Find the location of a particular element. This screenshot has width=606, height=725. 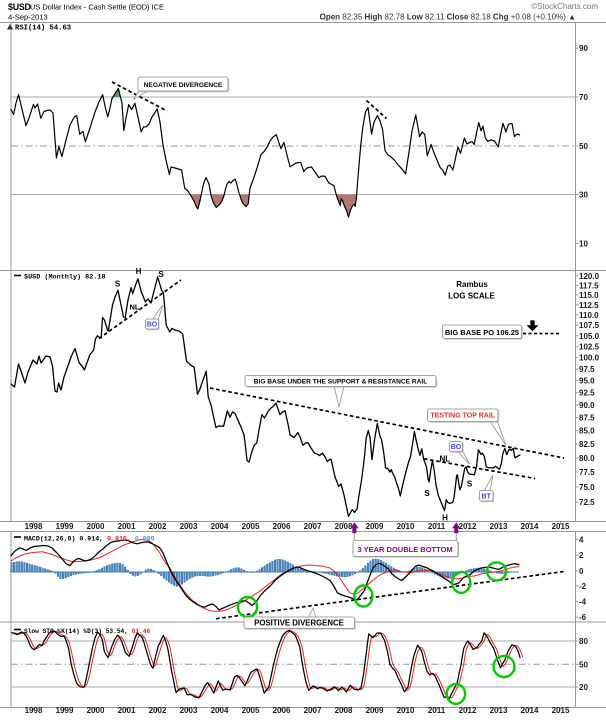

svg-text: -4 is located at coordinates (583, 602).